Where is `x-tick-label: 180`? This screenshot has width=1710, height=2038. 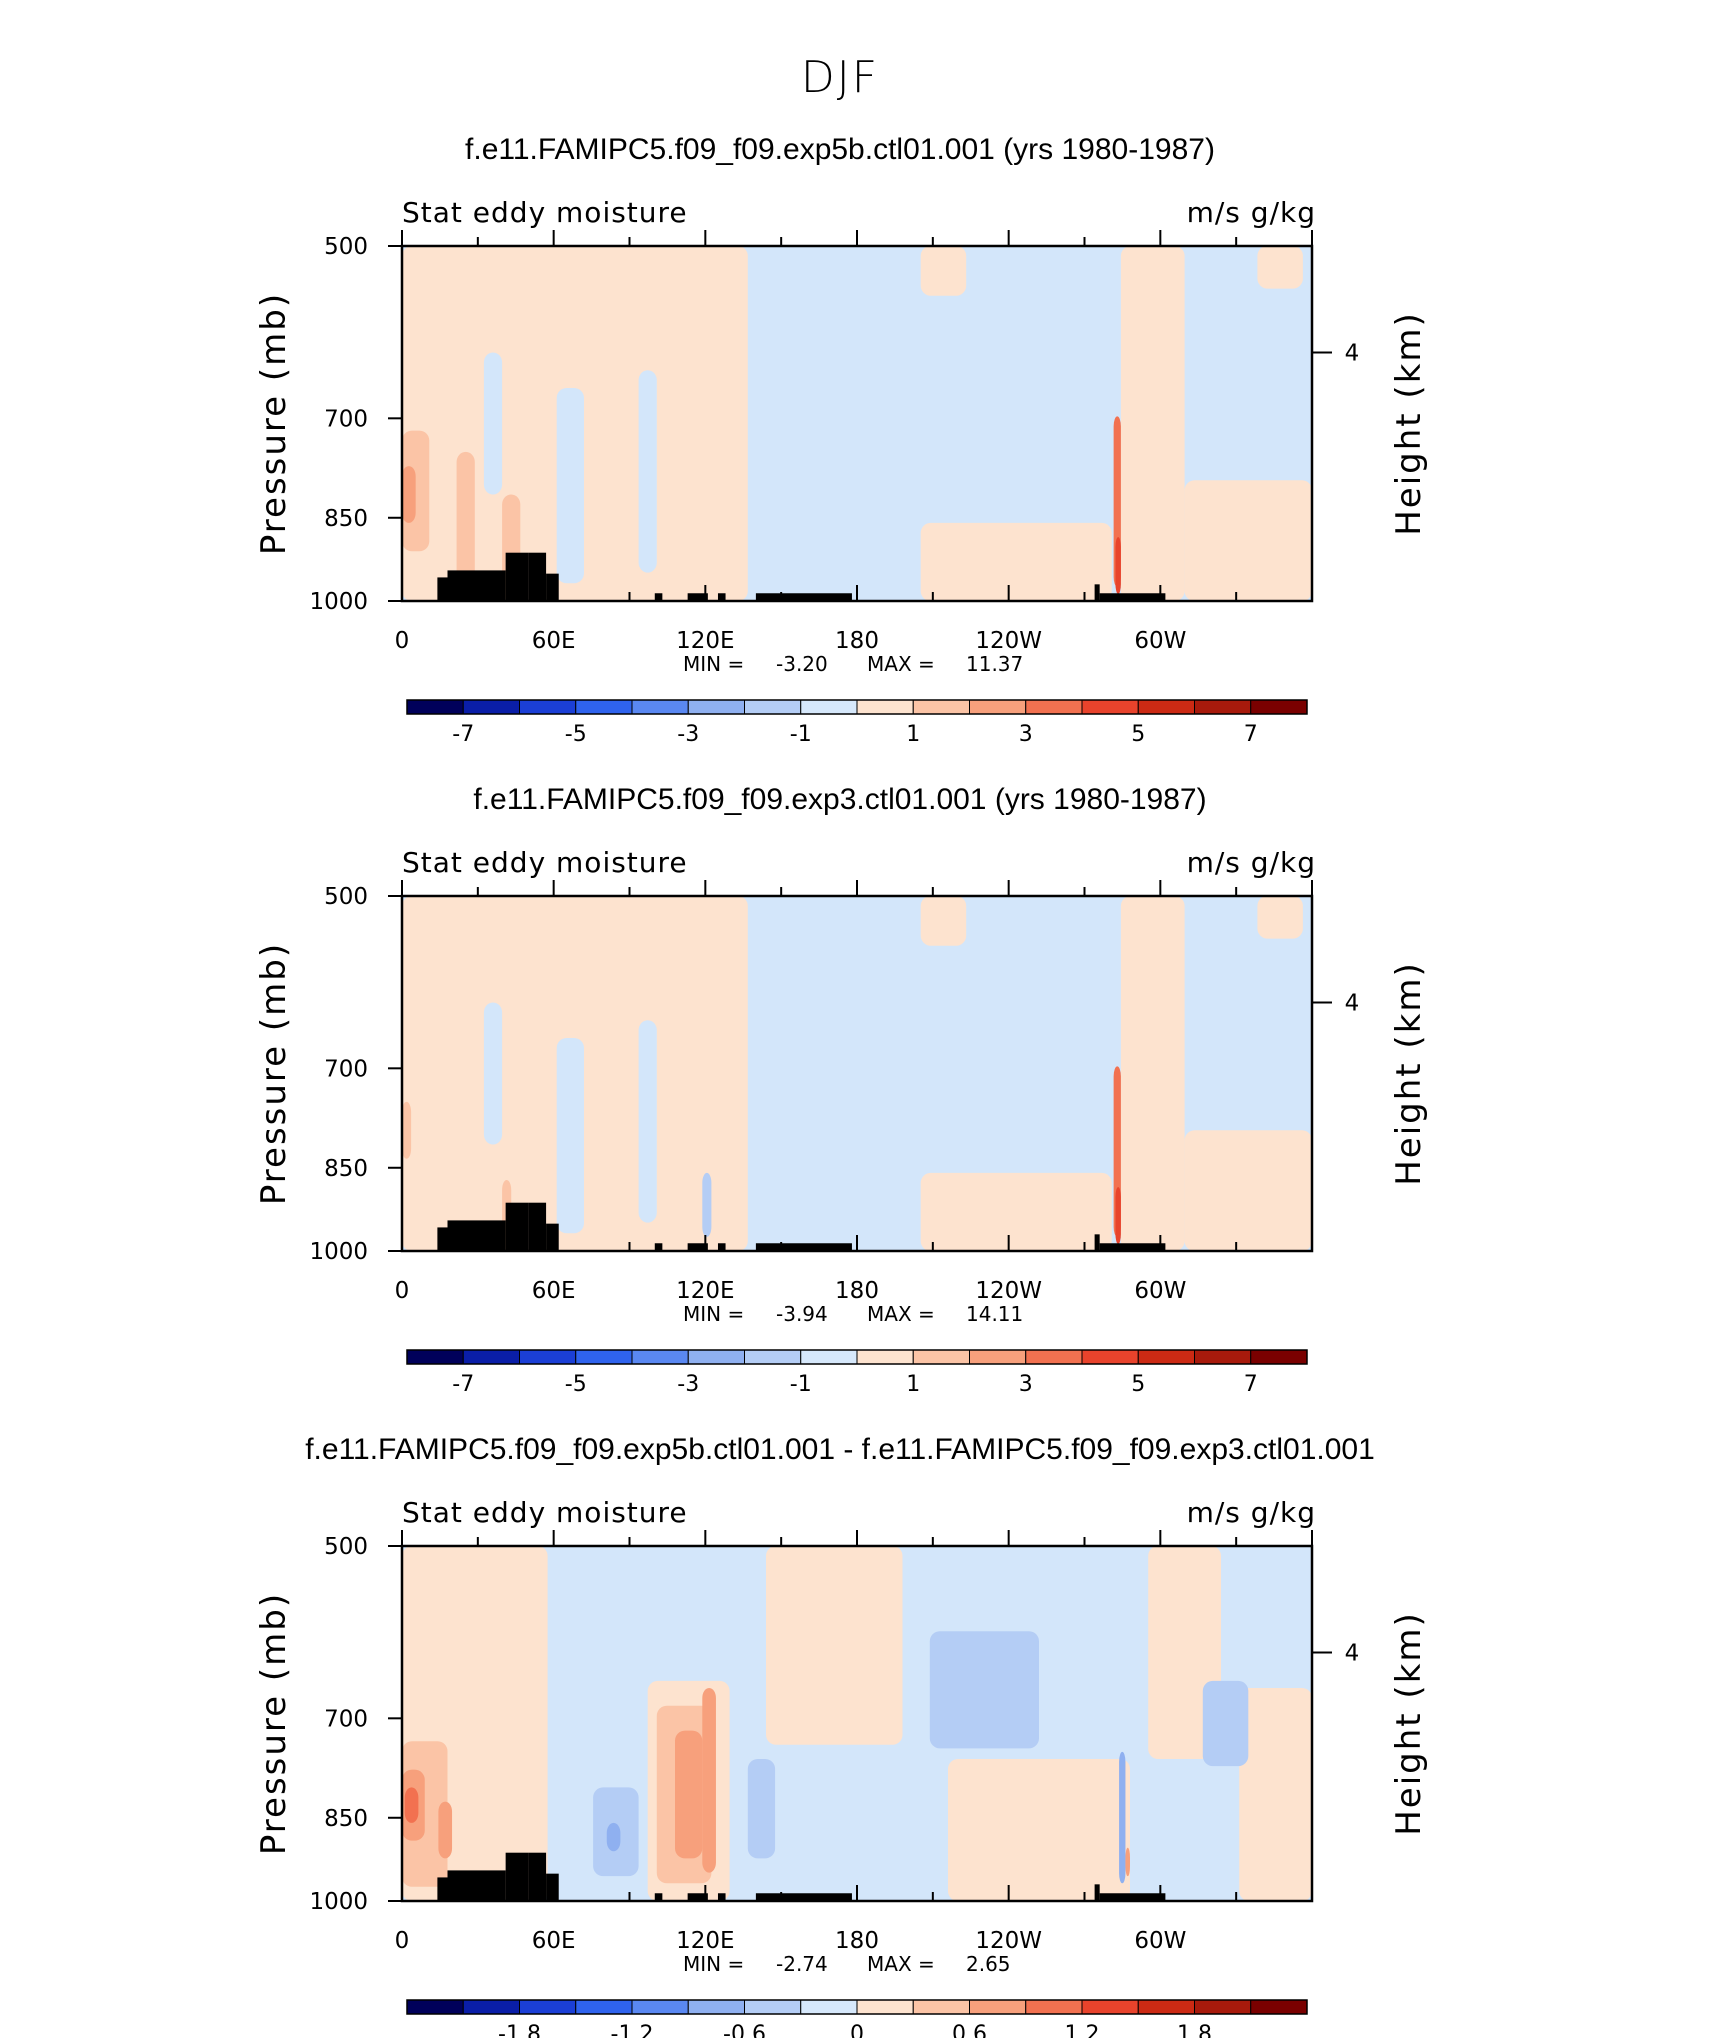 x-tick-label: 180 is located at coordinates (857, 641).